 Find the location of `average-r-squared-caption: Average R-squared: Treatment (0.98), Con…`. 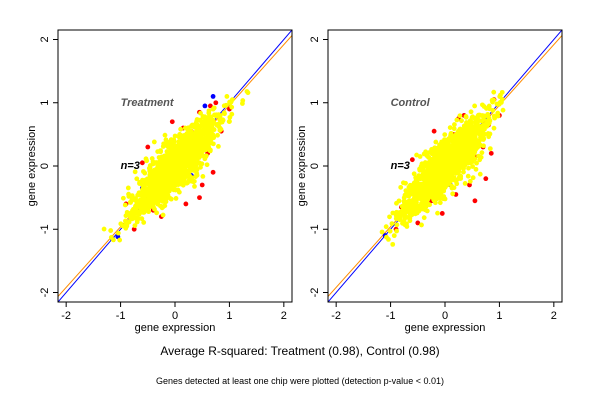

average-r-squared-caption: Average R-squared: Treatment (0.98), Con… is located at coordinates (300, 351).